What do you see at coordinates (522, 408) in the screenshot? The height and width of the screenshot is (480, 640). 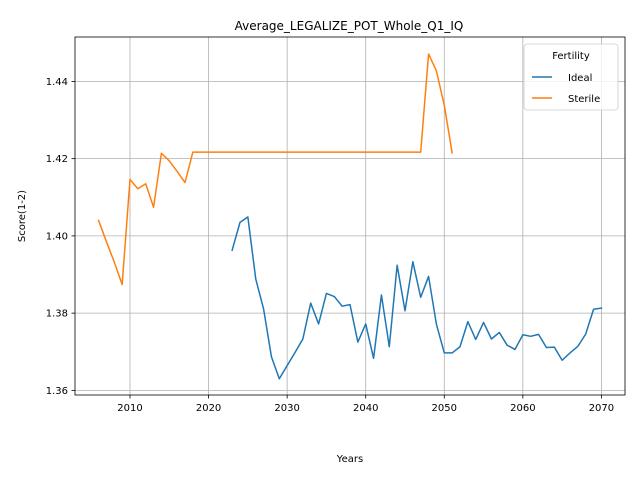 I see `x-tick-label: 2060` at bounding box center [522, 408].